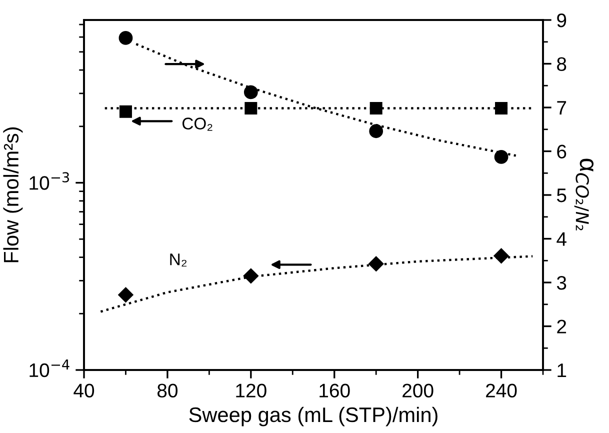  I want to click on x-tick-label: 200, so click(418, 391).